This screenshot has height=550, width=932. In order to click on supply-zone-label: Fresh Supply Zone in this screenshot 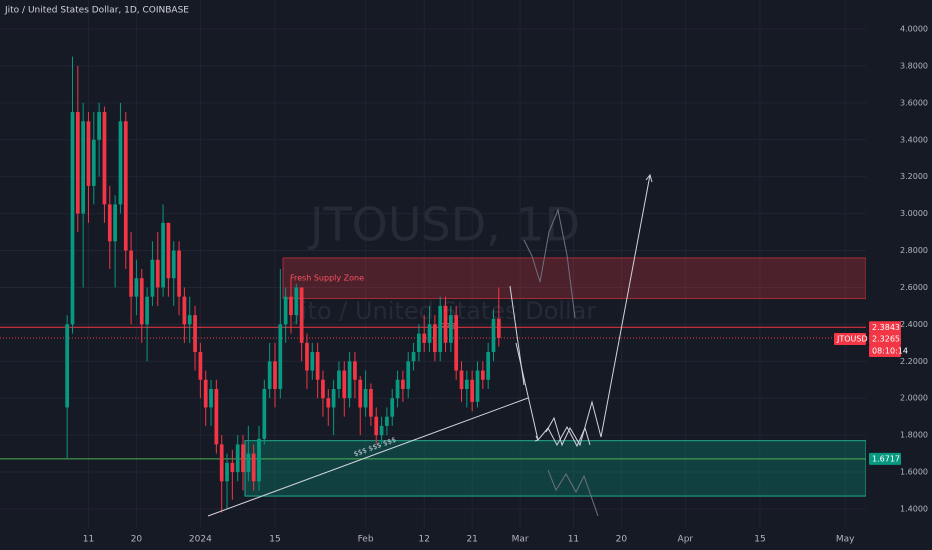, I will do `click(327, 277)`.